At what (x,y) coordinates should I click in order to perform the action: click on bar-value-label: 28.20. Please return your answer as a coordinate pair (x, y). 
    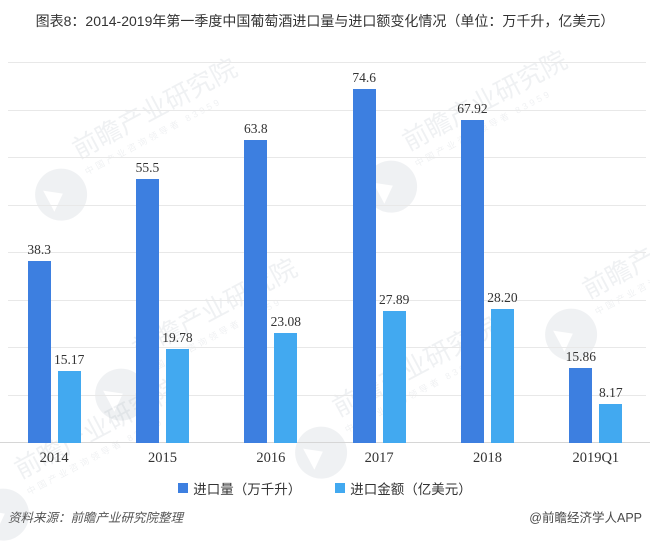
    Looking at the image, I should click on (502, 298).